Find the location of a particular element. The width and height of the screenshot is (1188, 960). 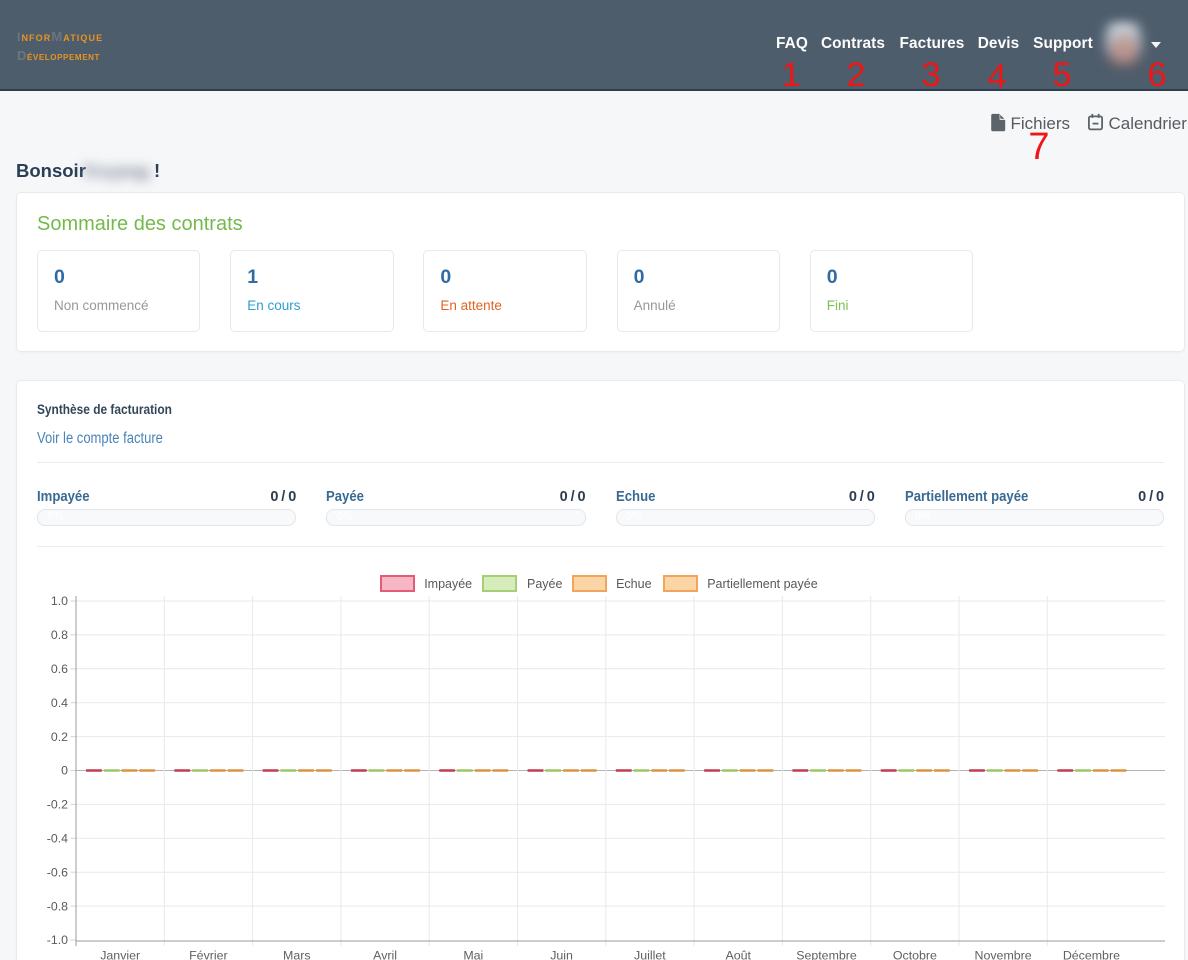

svg-text: Février is located at coordinates (208, 954).